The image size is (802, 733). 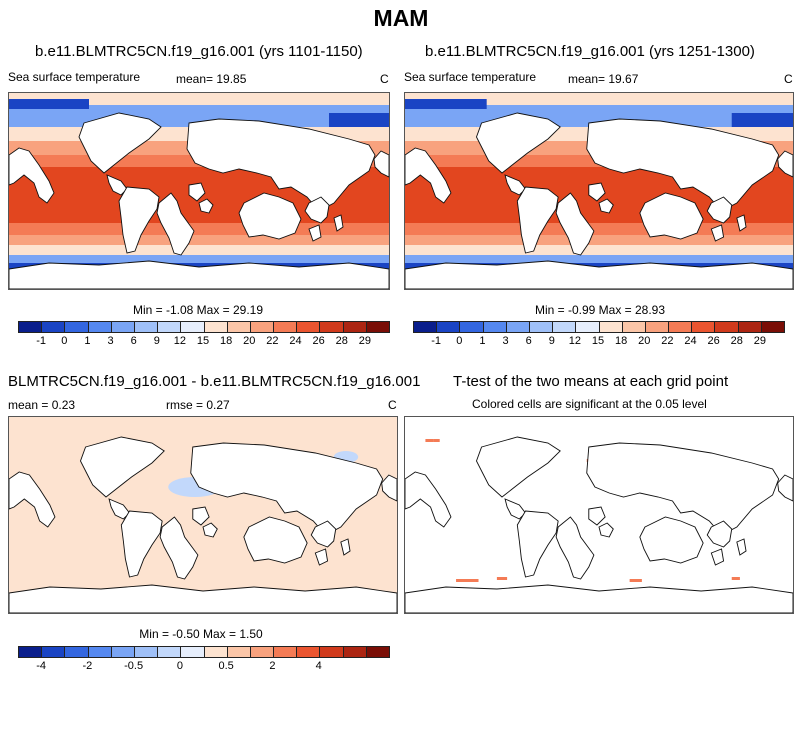 I want to click on panel2-colorbar-labels: -1 0 1 3 6 9 12 15 18 20 22 24 26 28 29, so click(x=598, y=342).